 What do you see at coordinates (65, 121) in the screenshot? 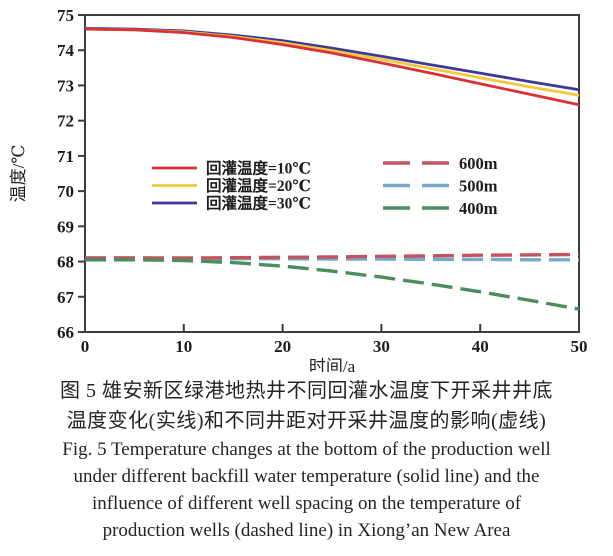
I see `y-tick-label: 72` at bounding box center [65, 121].